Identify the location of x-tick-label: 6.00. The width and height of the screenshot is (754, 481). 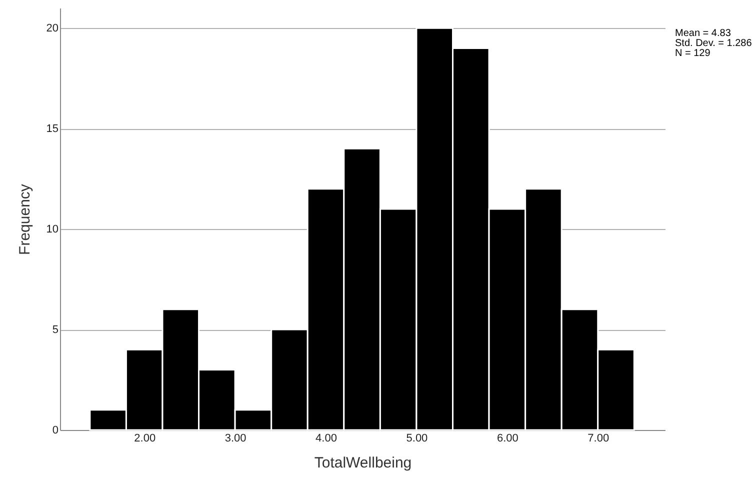
(507, 438).